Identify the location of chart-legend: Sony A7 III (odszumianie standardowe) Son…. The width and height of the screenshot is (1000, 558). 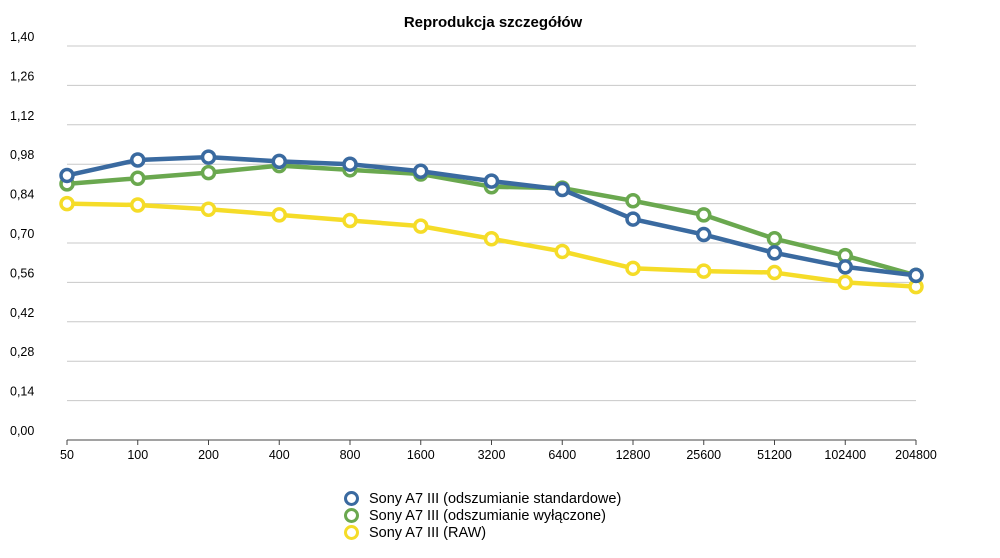
(482, 515).